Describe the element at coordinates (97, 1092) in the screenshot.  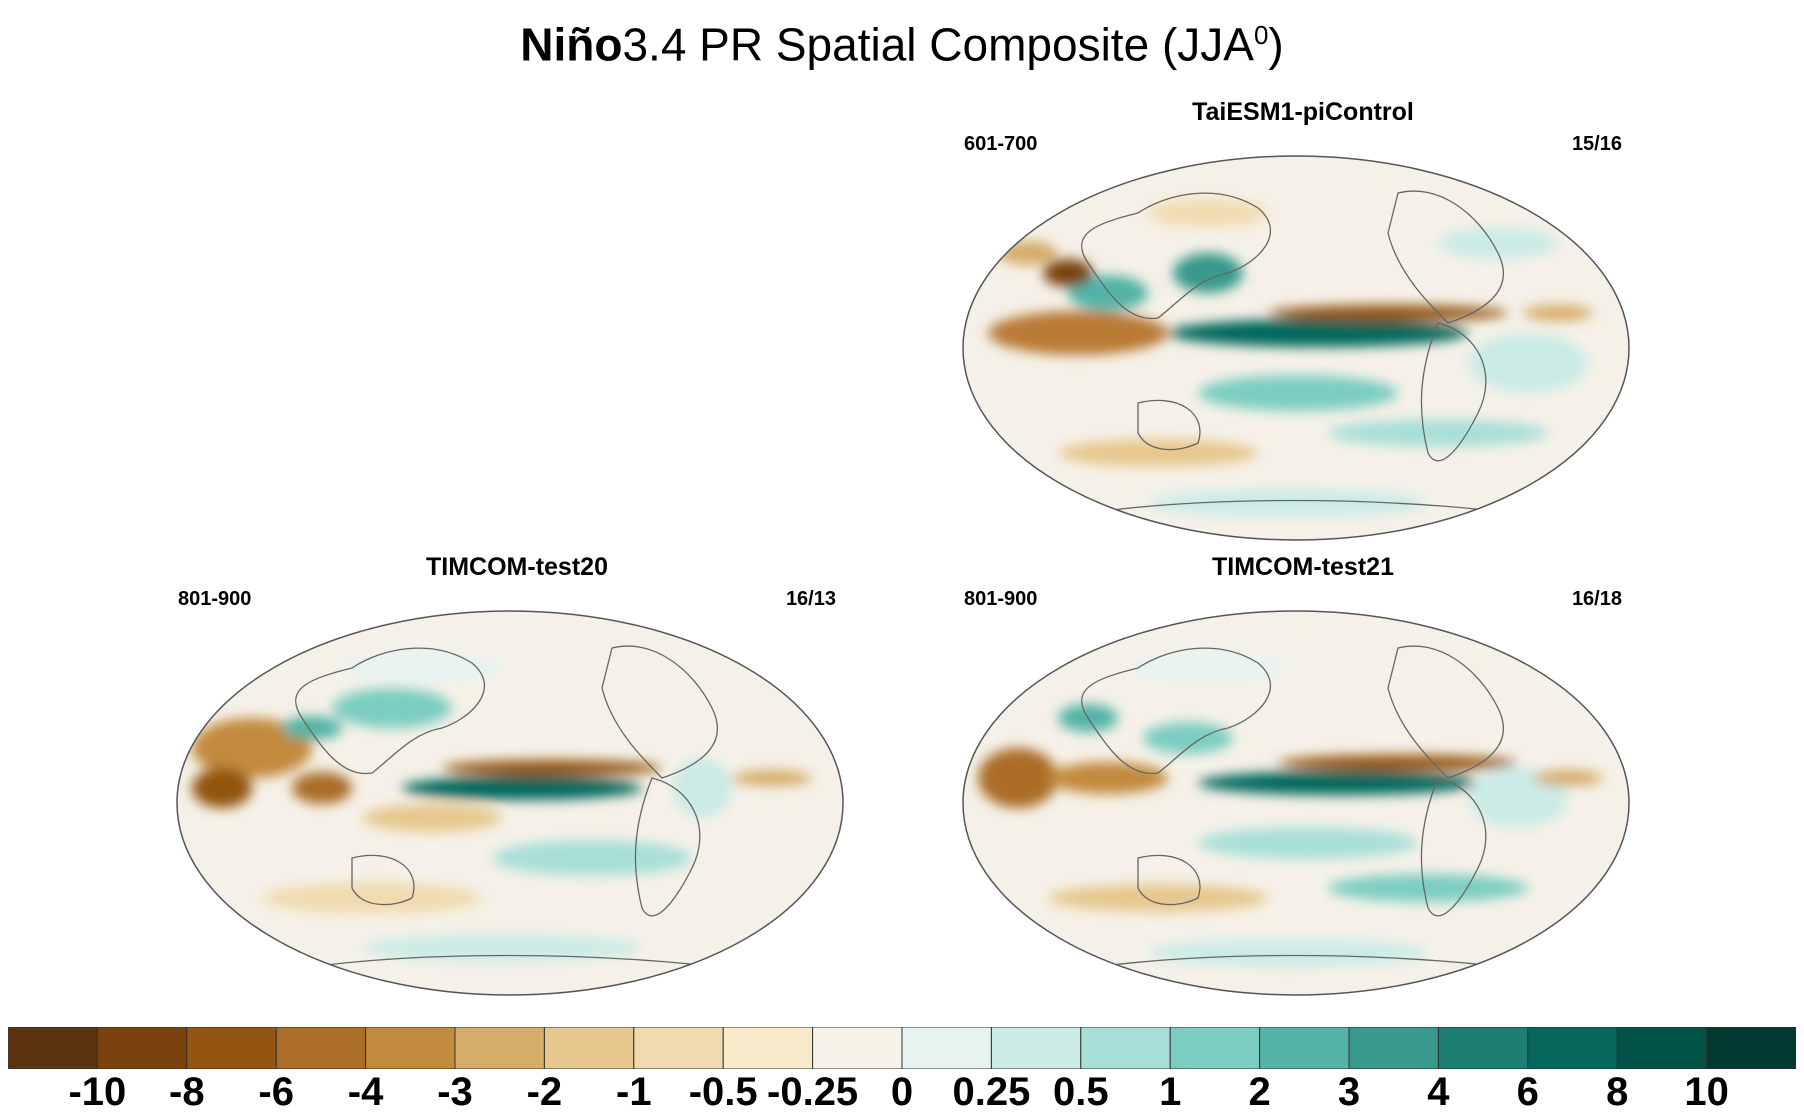
I see `colorbar-tick-label: -10` at that location.